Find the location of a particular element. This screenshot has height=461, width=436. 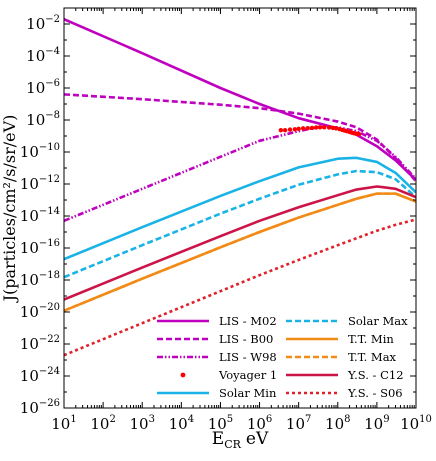

y-tick-label: 10⁻¹⁶ is located at coordinates (40, 247).